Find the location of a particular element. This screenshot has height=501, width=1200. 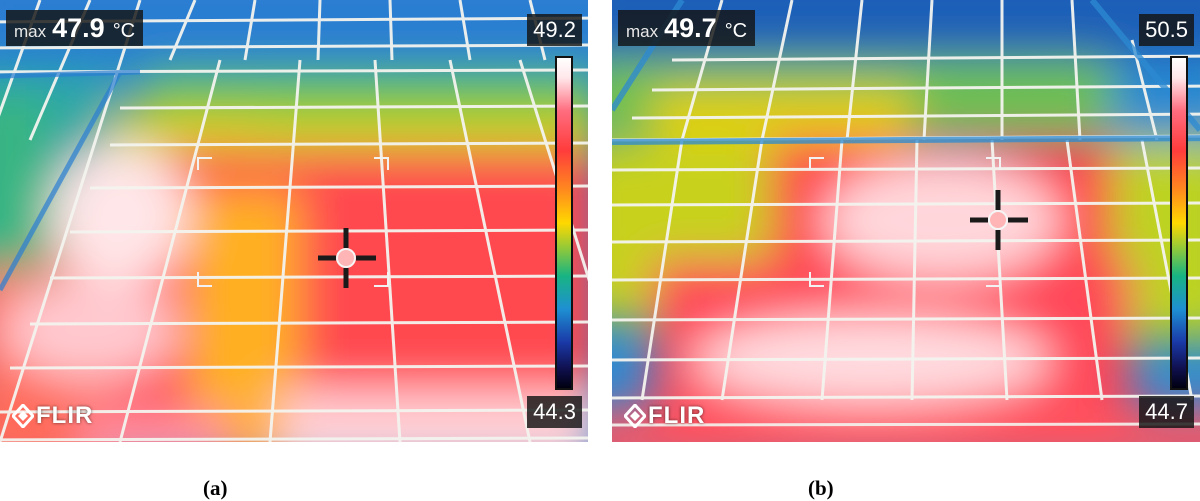

max-temperature-readout-a: max 47.9 °C is located at coordinates (75, 28).